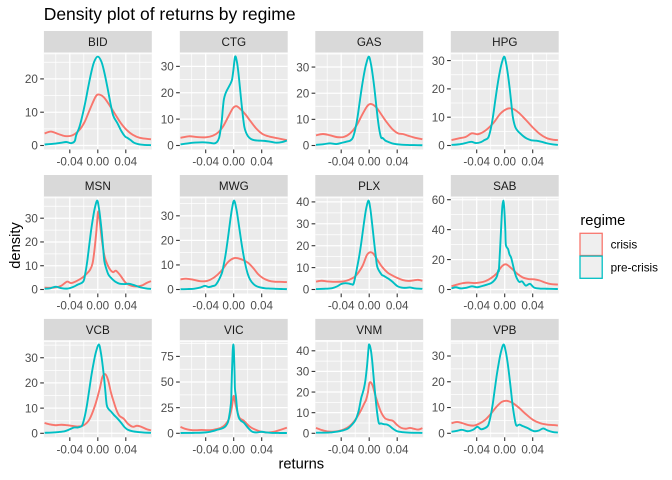 This screenshot has height=480, width=672. What do you see at coordinates (635, 267) in the screenshot?
I see `svg-text: pre-crisis` at bounding box center [635, 267].